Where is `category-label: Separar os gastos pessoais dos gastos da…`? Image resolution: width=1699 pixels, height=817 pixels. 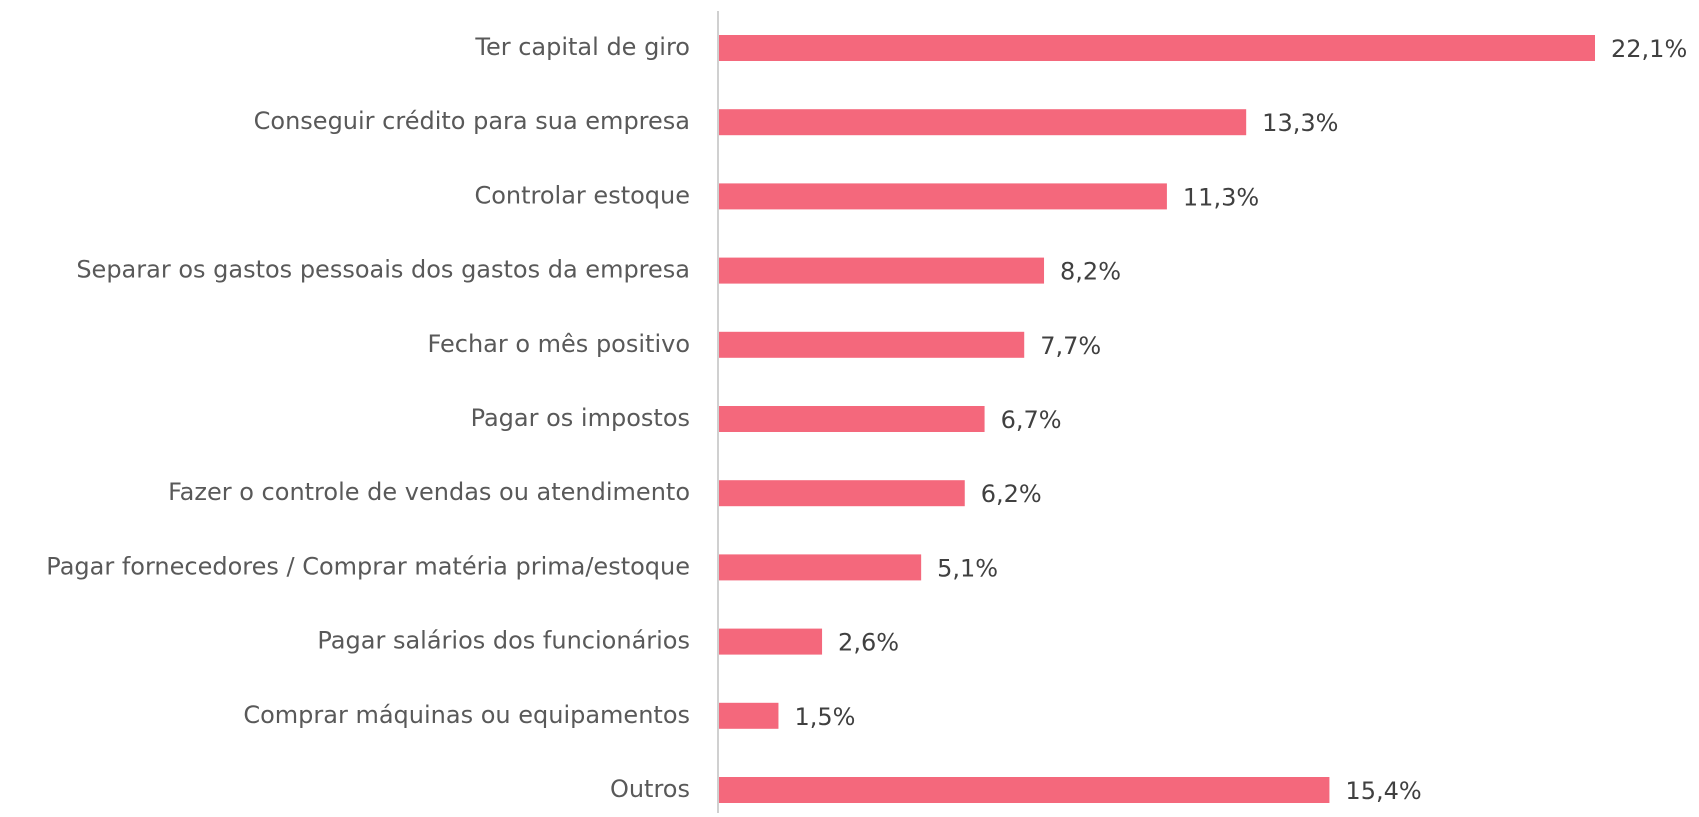 category-label: Separar os gastos pessoais dos gastos da… is located at coordinates (383, 270).